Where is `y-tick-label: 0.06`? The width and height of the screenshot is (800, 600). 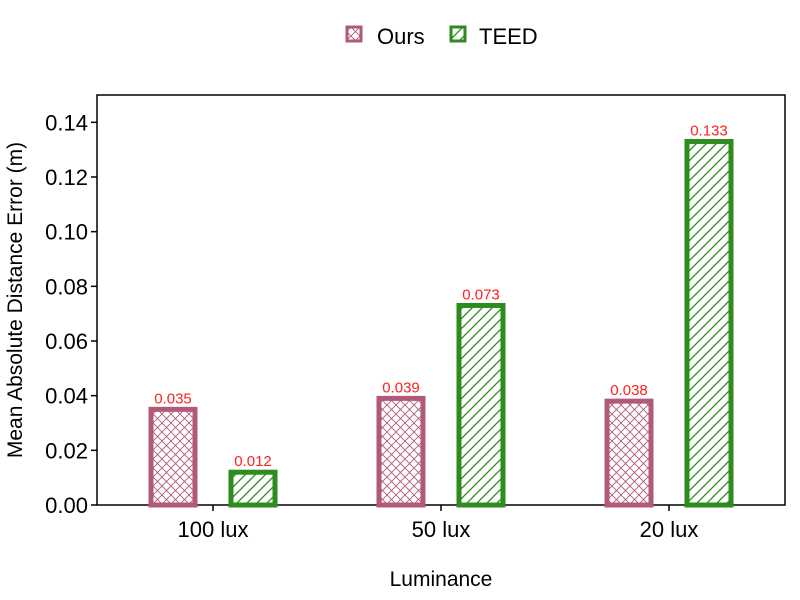
y-tick-label: 0.06 is located at coordinates (66, 341).